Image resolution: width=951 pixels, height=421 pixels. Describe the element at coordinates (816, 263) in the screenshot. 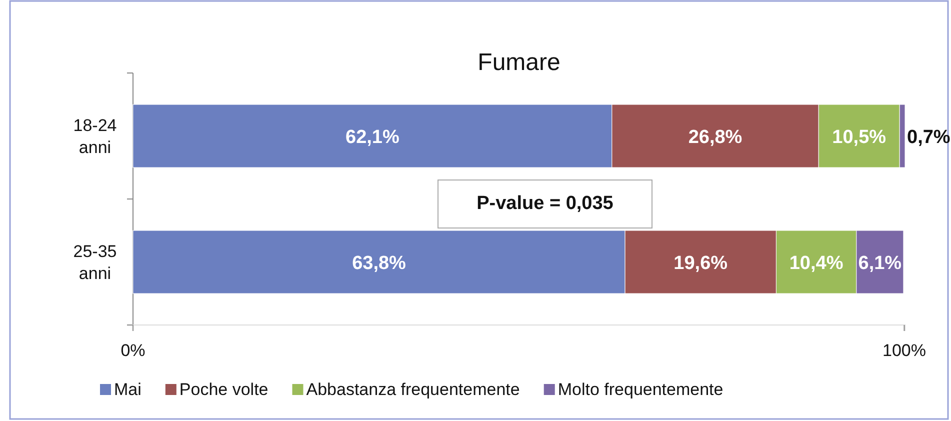

I see `data-label: 10,4%` at that location.